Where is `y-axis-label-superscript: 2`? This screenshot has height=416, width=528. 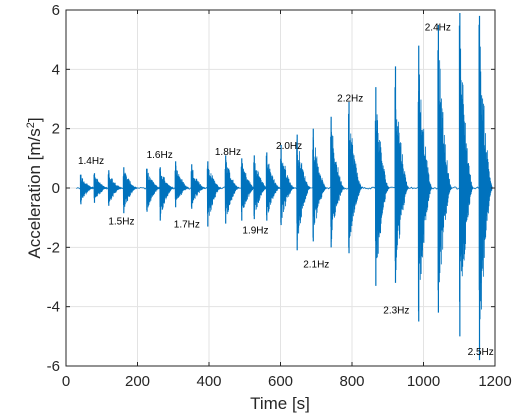
y-axis-label-superscript: 2 is located at coordinates (31, 125).